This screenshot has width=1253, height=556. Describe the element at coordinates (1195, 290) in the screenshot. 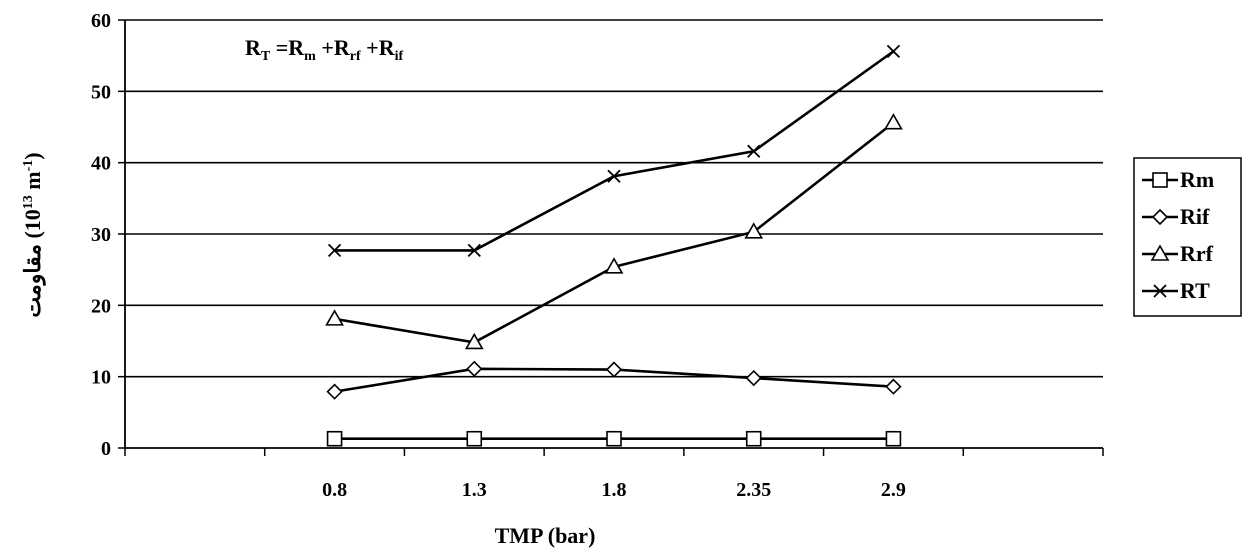

I see `legend-label: RT` at that location.